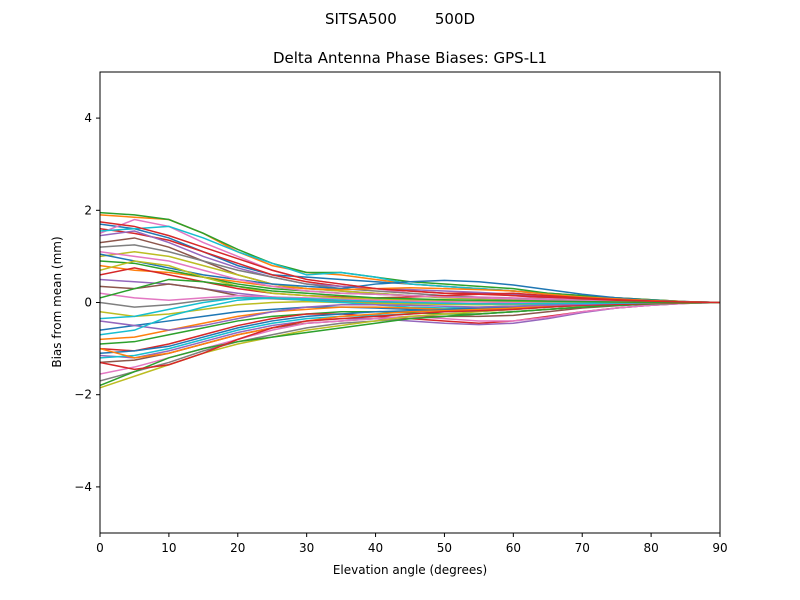  I want to click on x-tick-label: 90, so click(719, 548).